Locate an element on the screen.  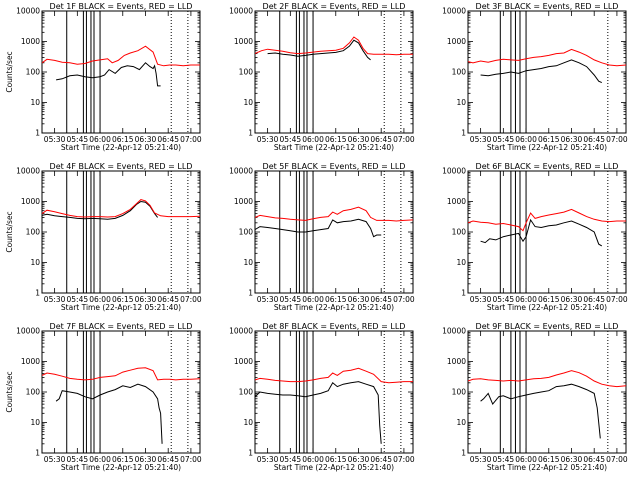
chart-title: Det 2F BLACK = Events, RED = LLD is located at coordinates (334, 6).